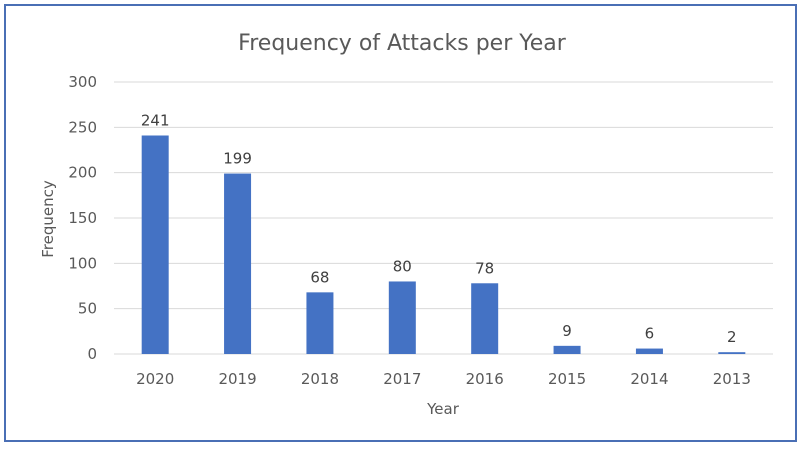  What do you see at coordinates (82, 263) in the screenshot?
I see `y-tick-label-100: 100` at bounding box center [82, 263].